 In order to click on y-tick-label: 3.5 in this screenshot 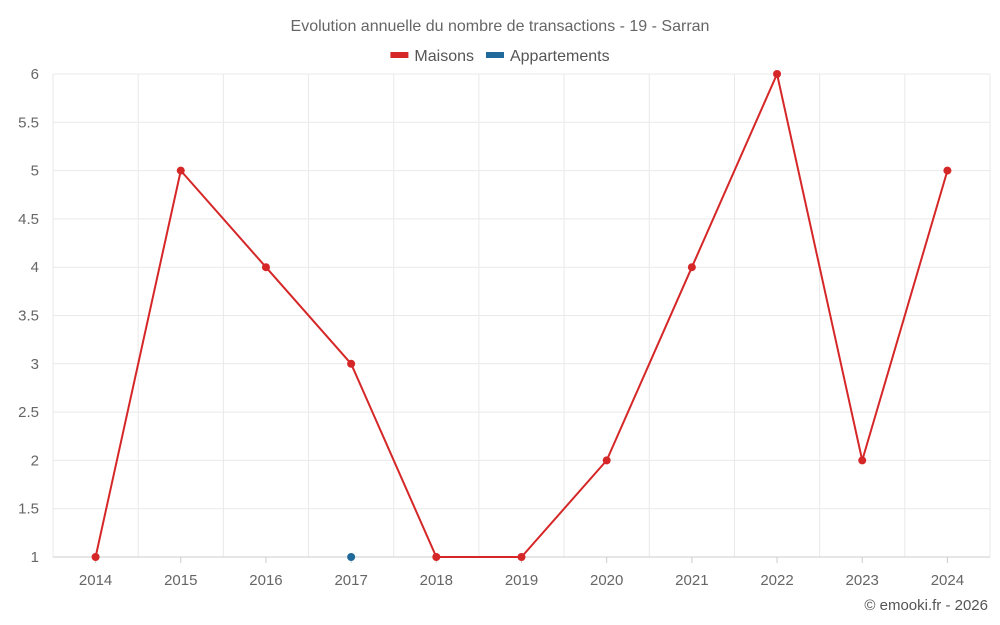, I will do `click(28, 316)`.